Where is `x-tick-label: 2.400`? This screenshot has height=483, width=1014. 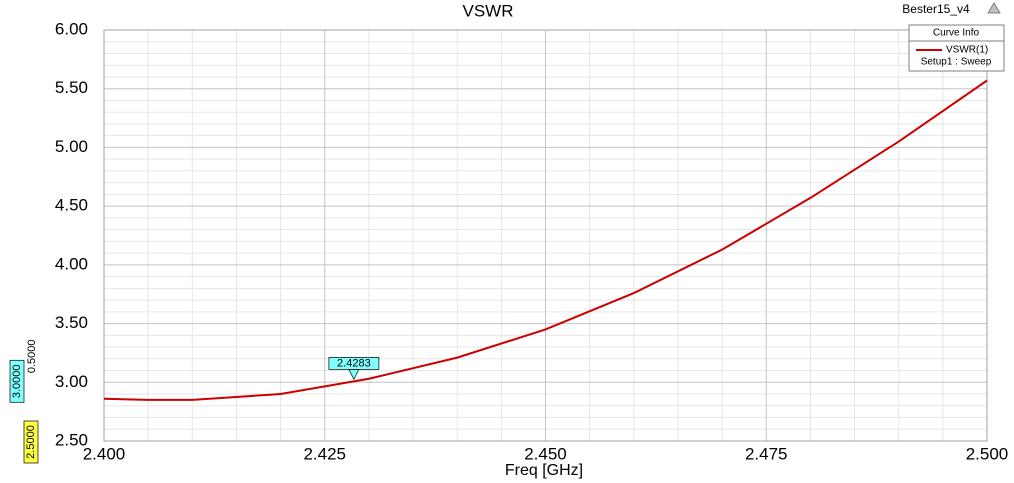
x-tick-label: 2.400 is located at coordinates (104, 453).